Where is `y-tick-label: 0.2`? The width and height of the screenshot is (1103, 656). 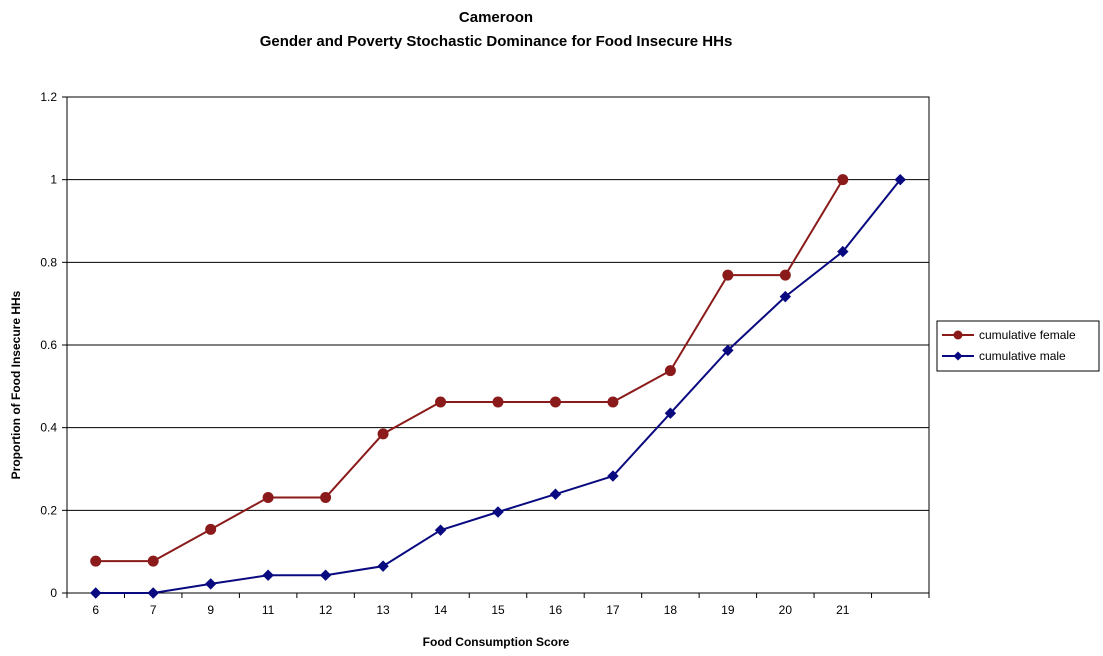 y-tick-label: 0.2 is located at coordinates (48, 510).